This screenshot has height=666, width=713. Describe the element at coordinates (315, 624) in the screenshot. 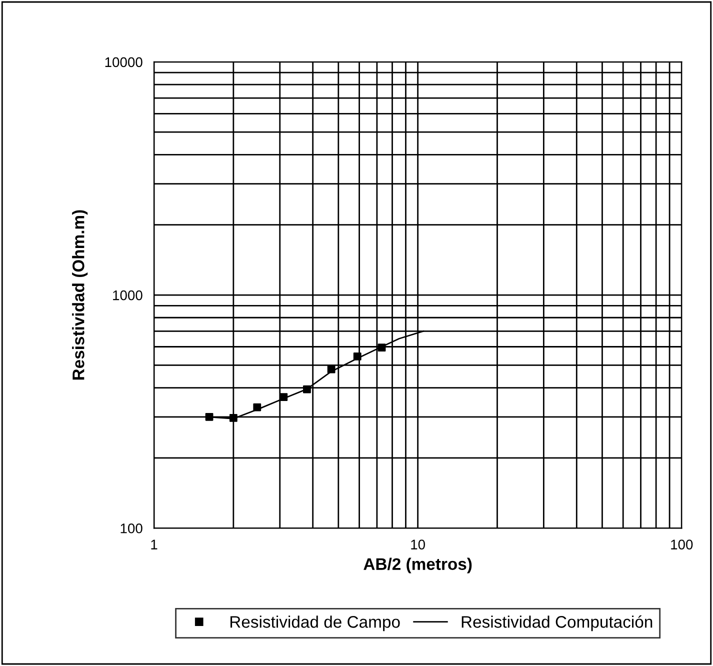

I see `legend-label: Resistividad de Campo` at that location.